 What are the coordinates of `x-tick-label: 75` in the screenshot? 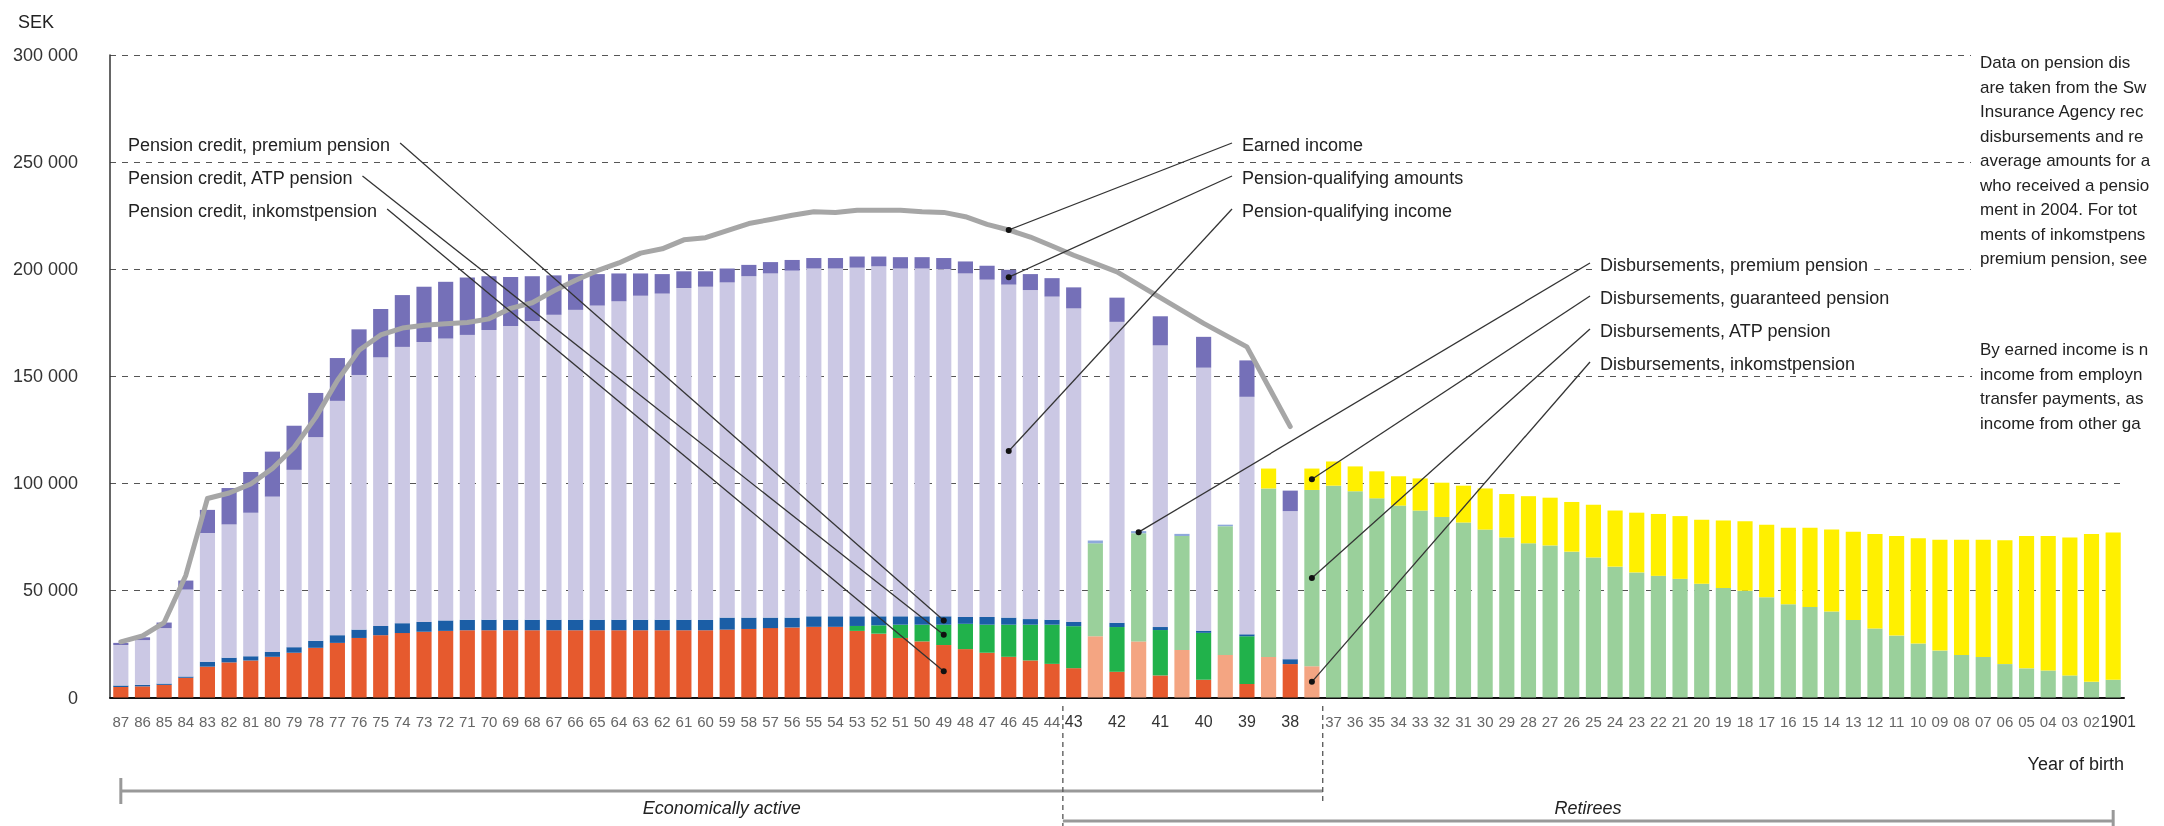 It's located at (381, 721).